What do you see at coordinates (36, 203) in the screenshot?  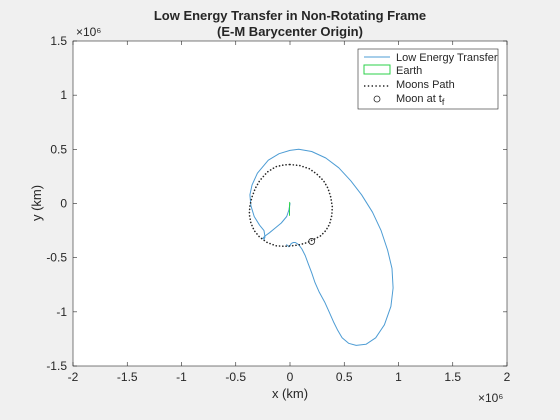 I see `y-axis-label: y (km)` at bounding box center [36, 203].